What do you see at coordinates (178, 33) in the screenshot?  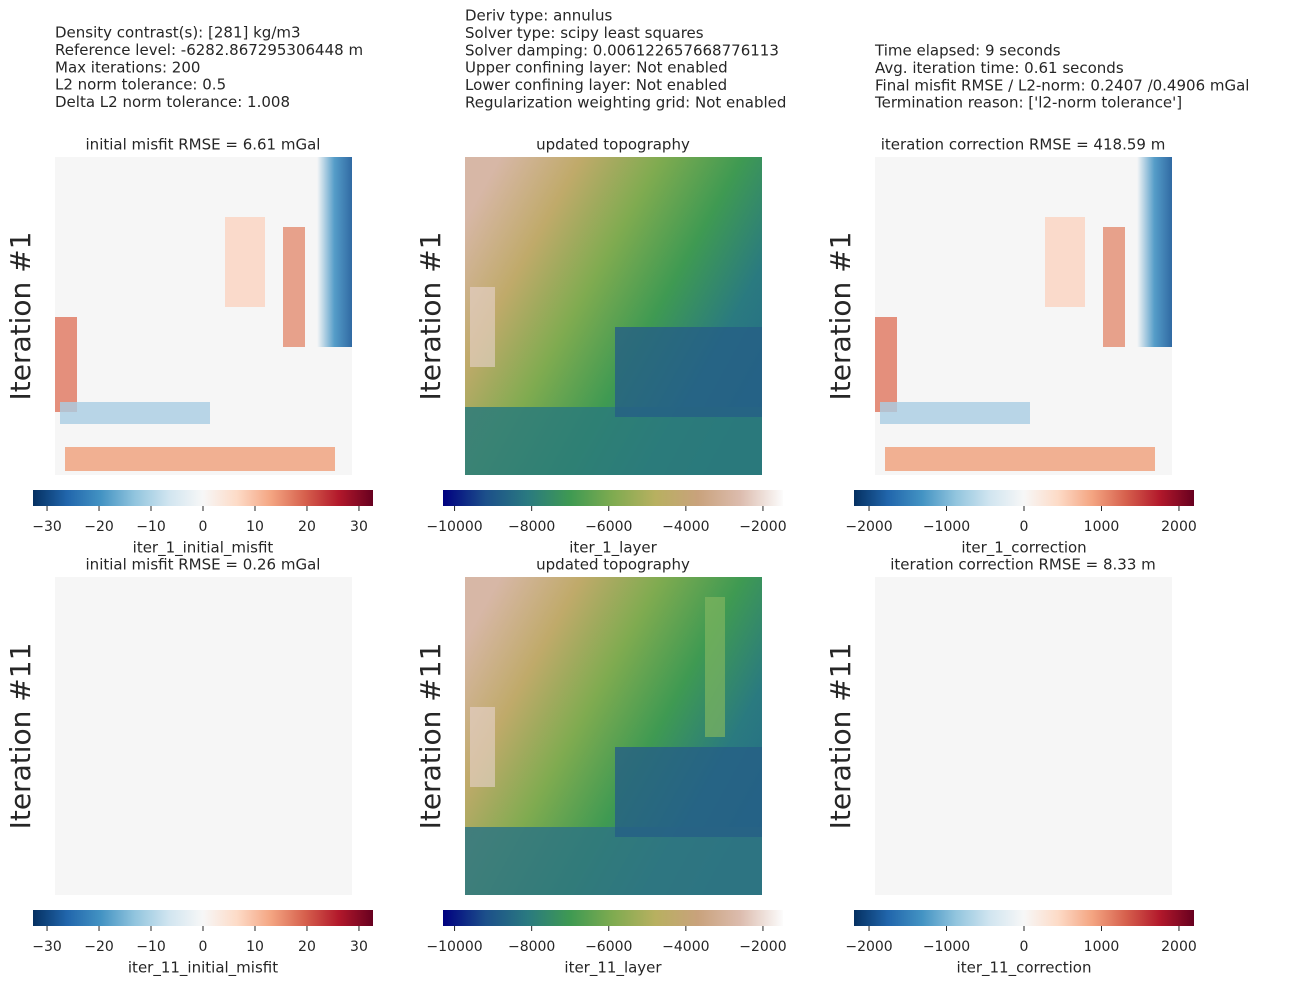 I see `info-line: Density contrast(s): [281] kg/m3` at bounding box center [178, 33].